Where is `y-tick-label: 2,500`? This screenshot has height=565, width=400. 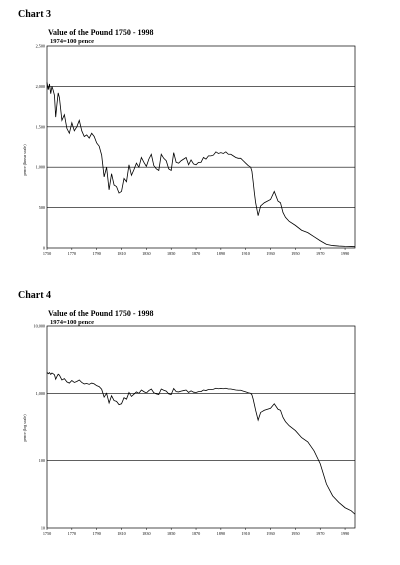
y-tick-label: 2,500 is located at coordinates (40, 47).